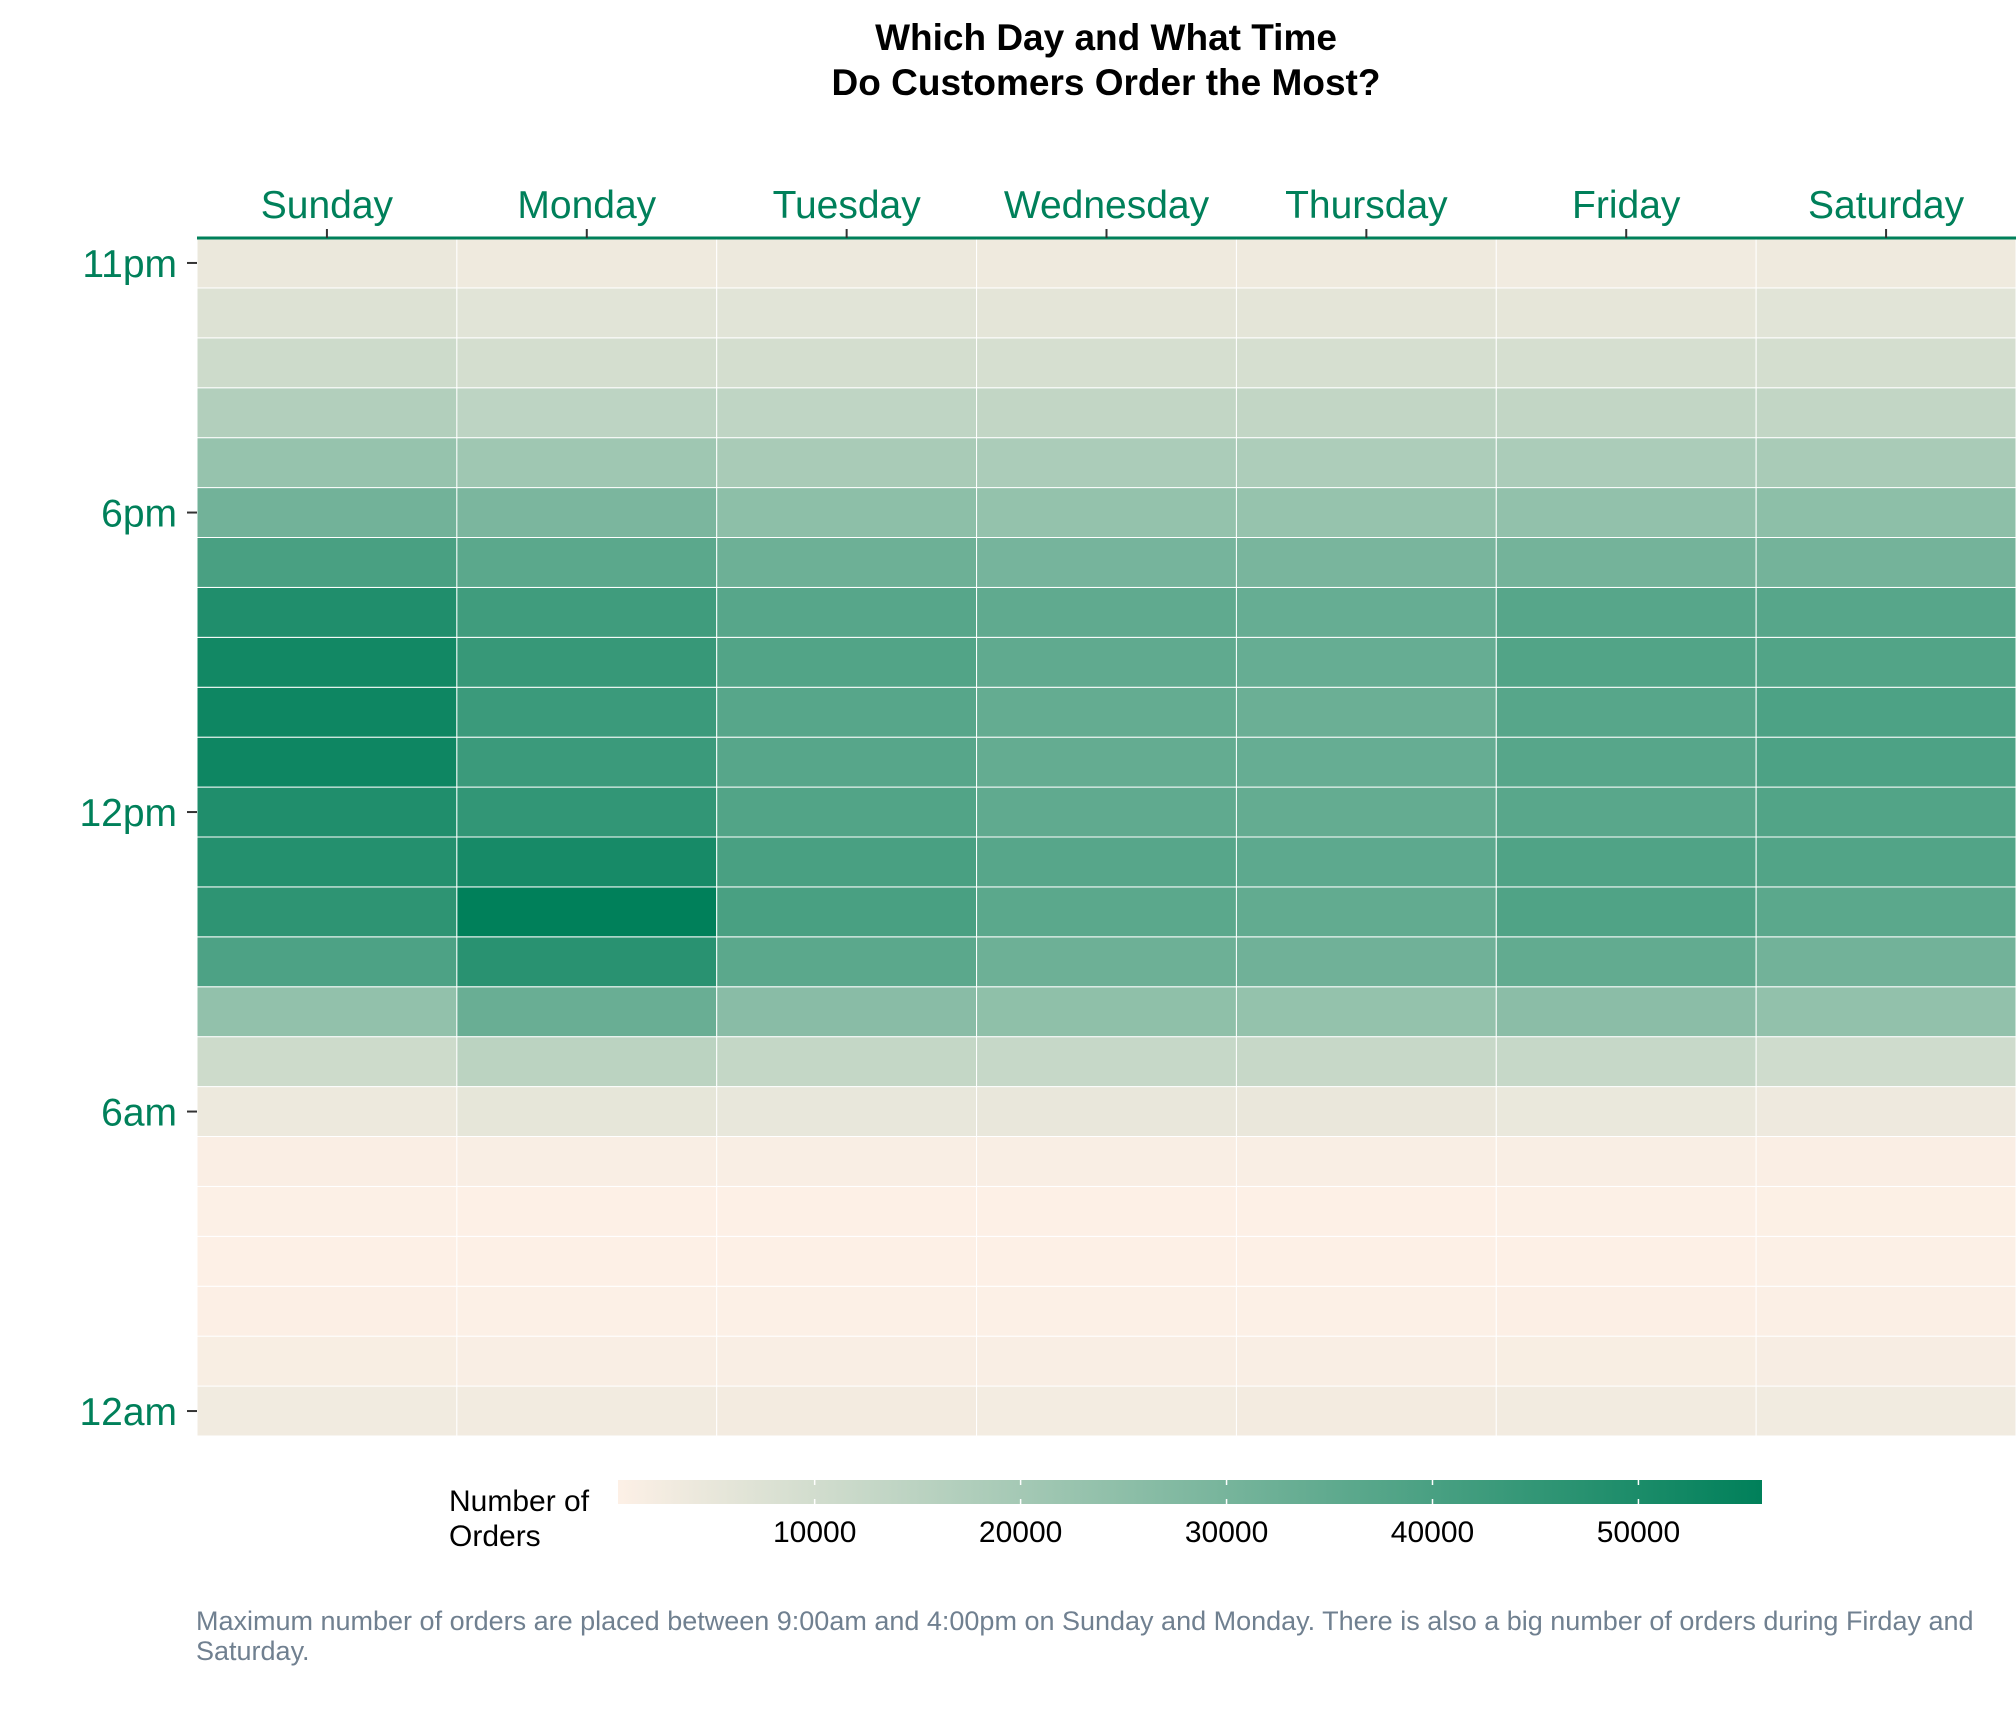  What do you see at coordinates (1366, 205) in the screenshot?
I see `x-tick-label: Thursday` at bounding box center [1366, 205].